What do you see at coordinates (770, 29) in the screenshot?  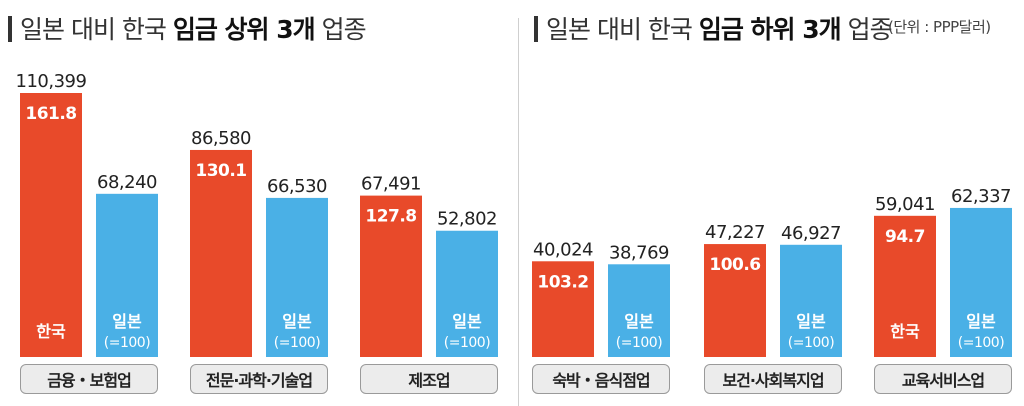 I see `title-emphasis: 임금 하위 3개` at bounding box center [770, 29].